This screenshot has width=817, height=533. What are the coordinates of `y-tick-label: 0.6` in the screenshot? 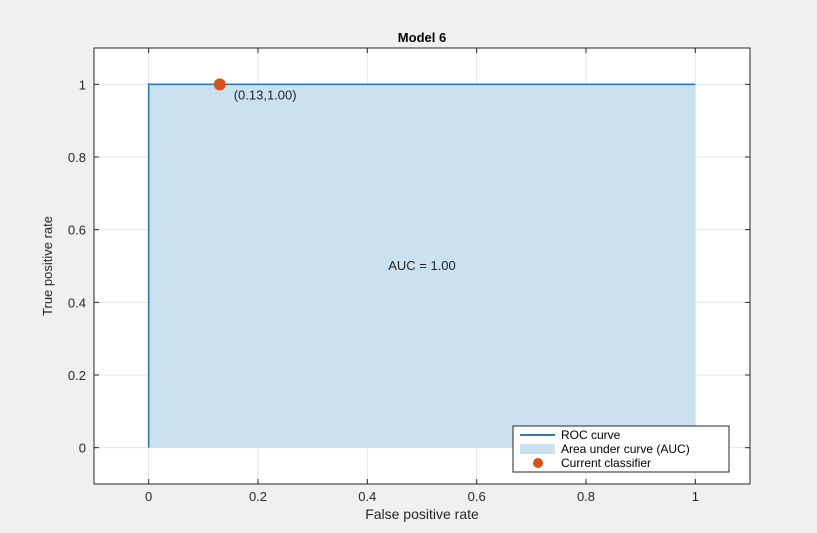 It's located at (77, 230).